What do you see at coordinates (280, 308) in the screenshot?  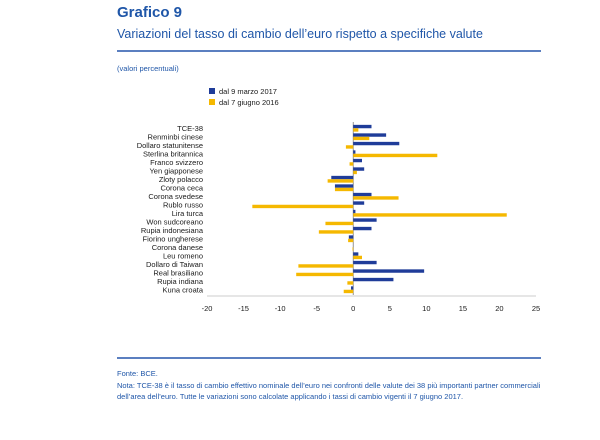 I see `x-tick-label: -10` at bounding box center [280, 308].